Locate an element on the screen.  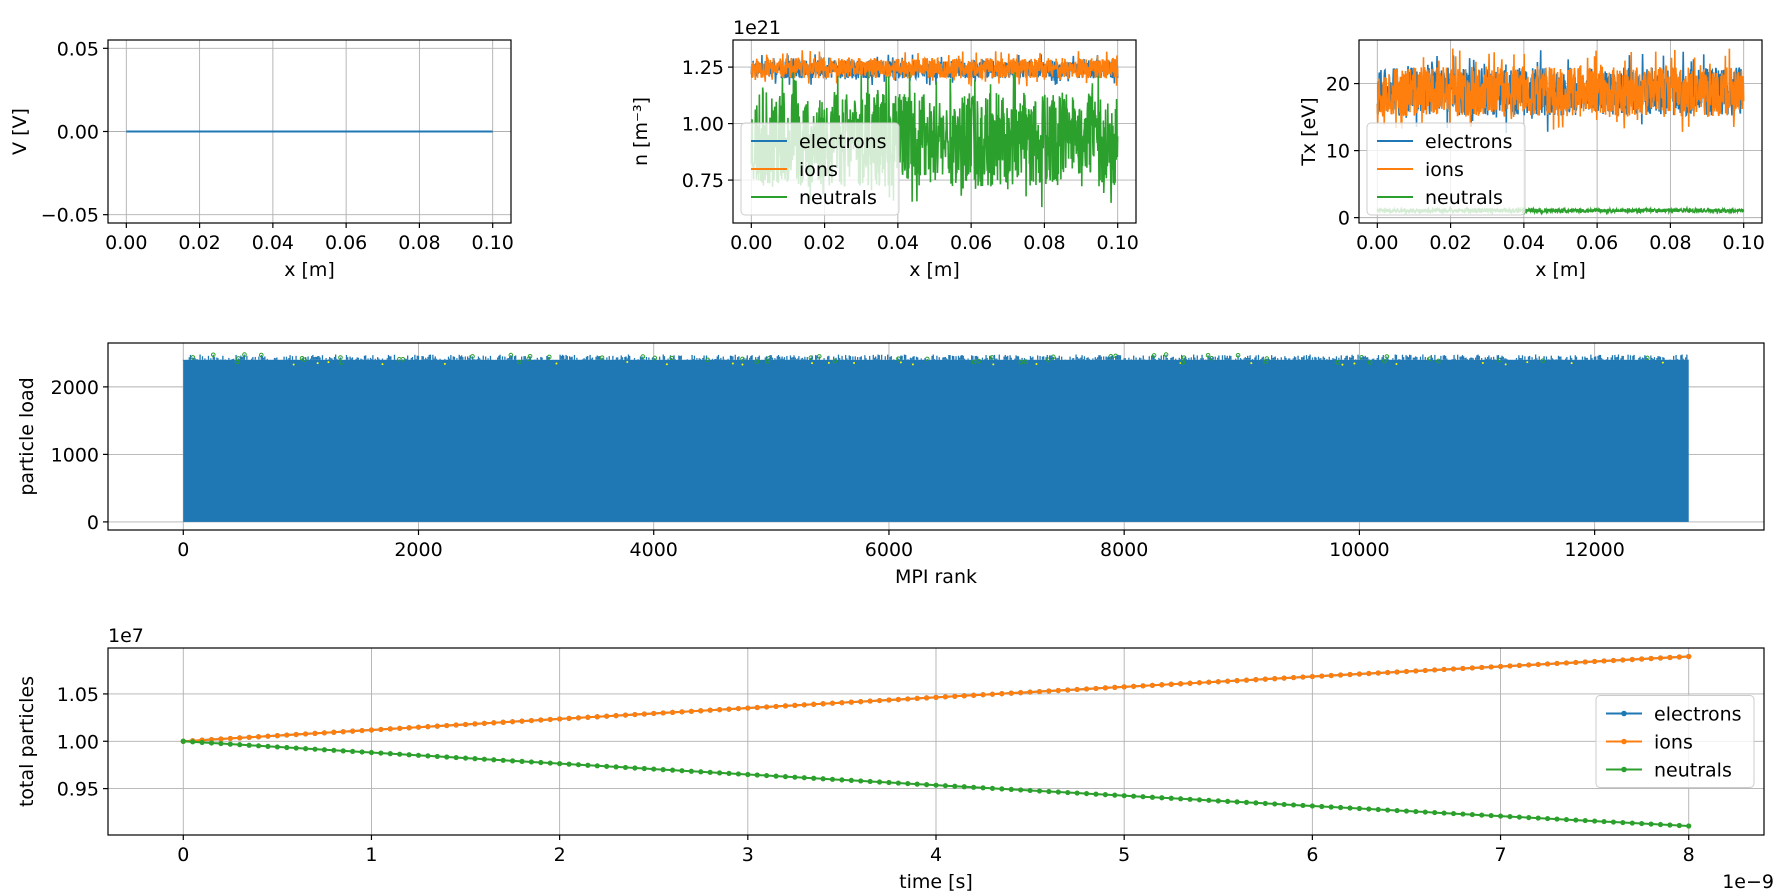
x-tick: 1 is located at coordinates (371, 850).